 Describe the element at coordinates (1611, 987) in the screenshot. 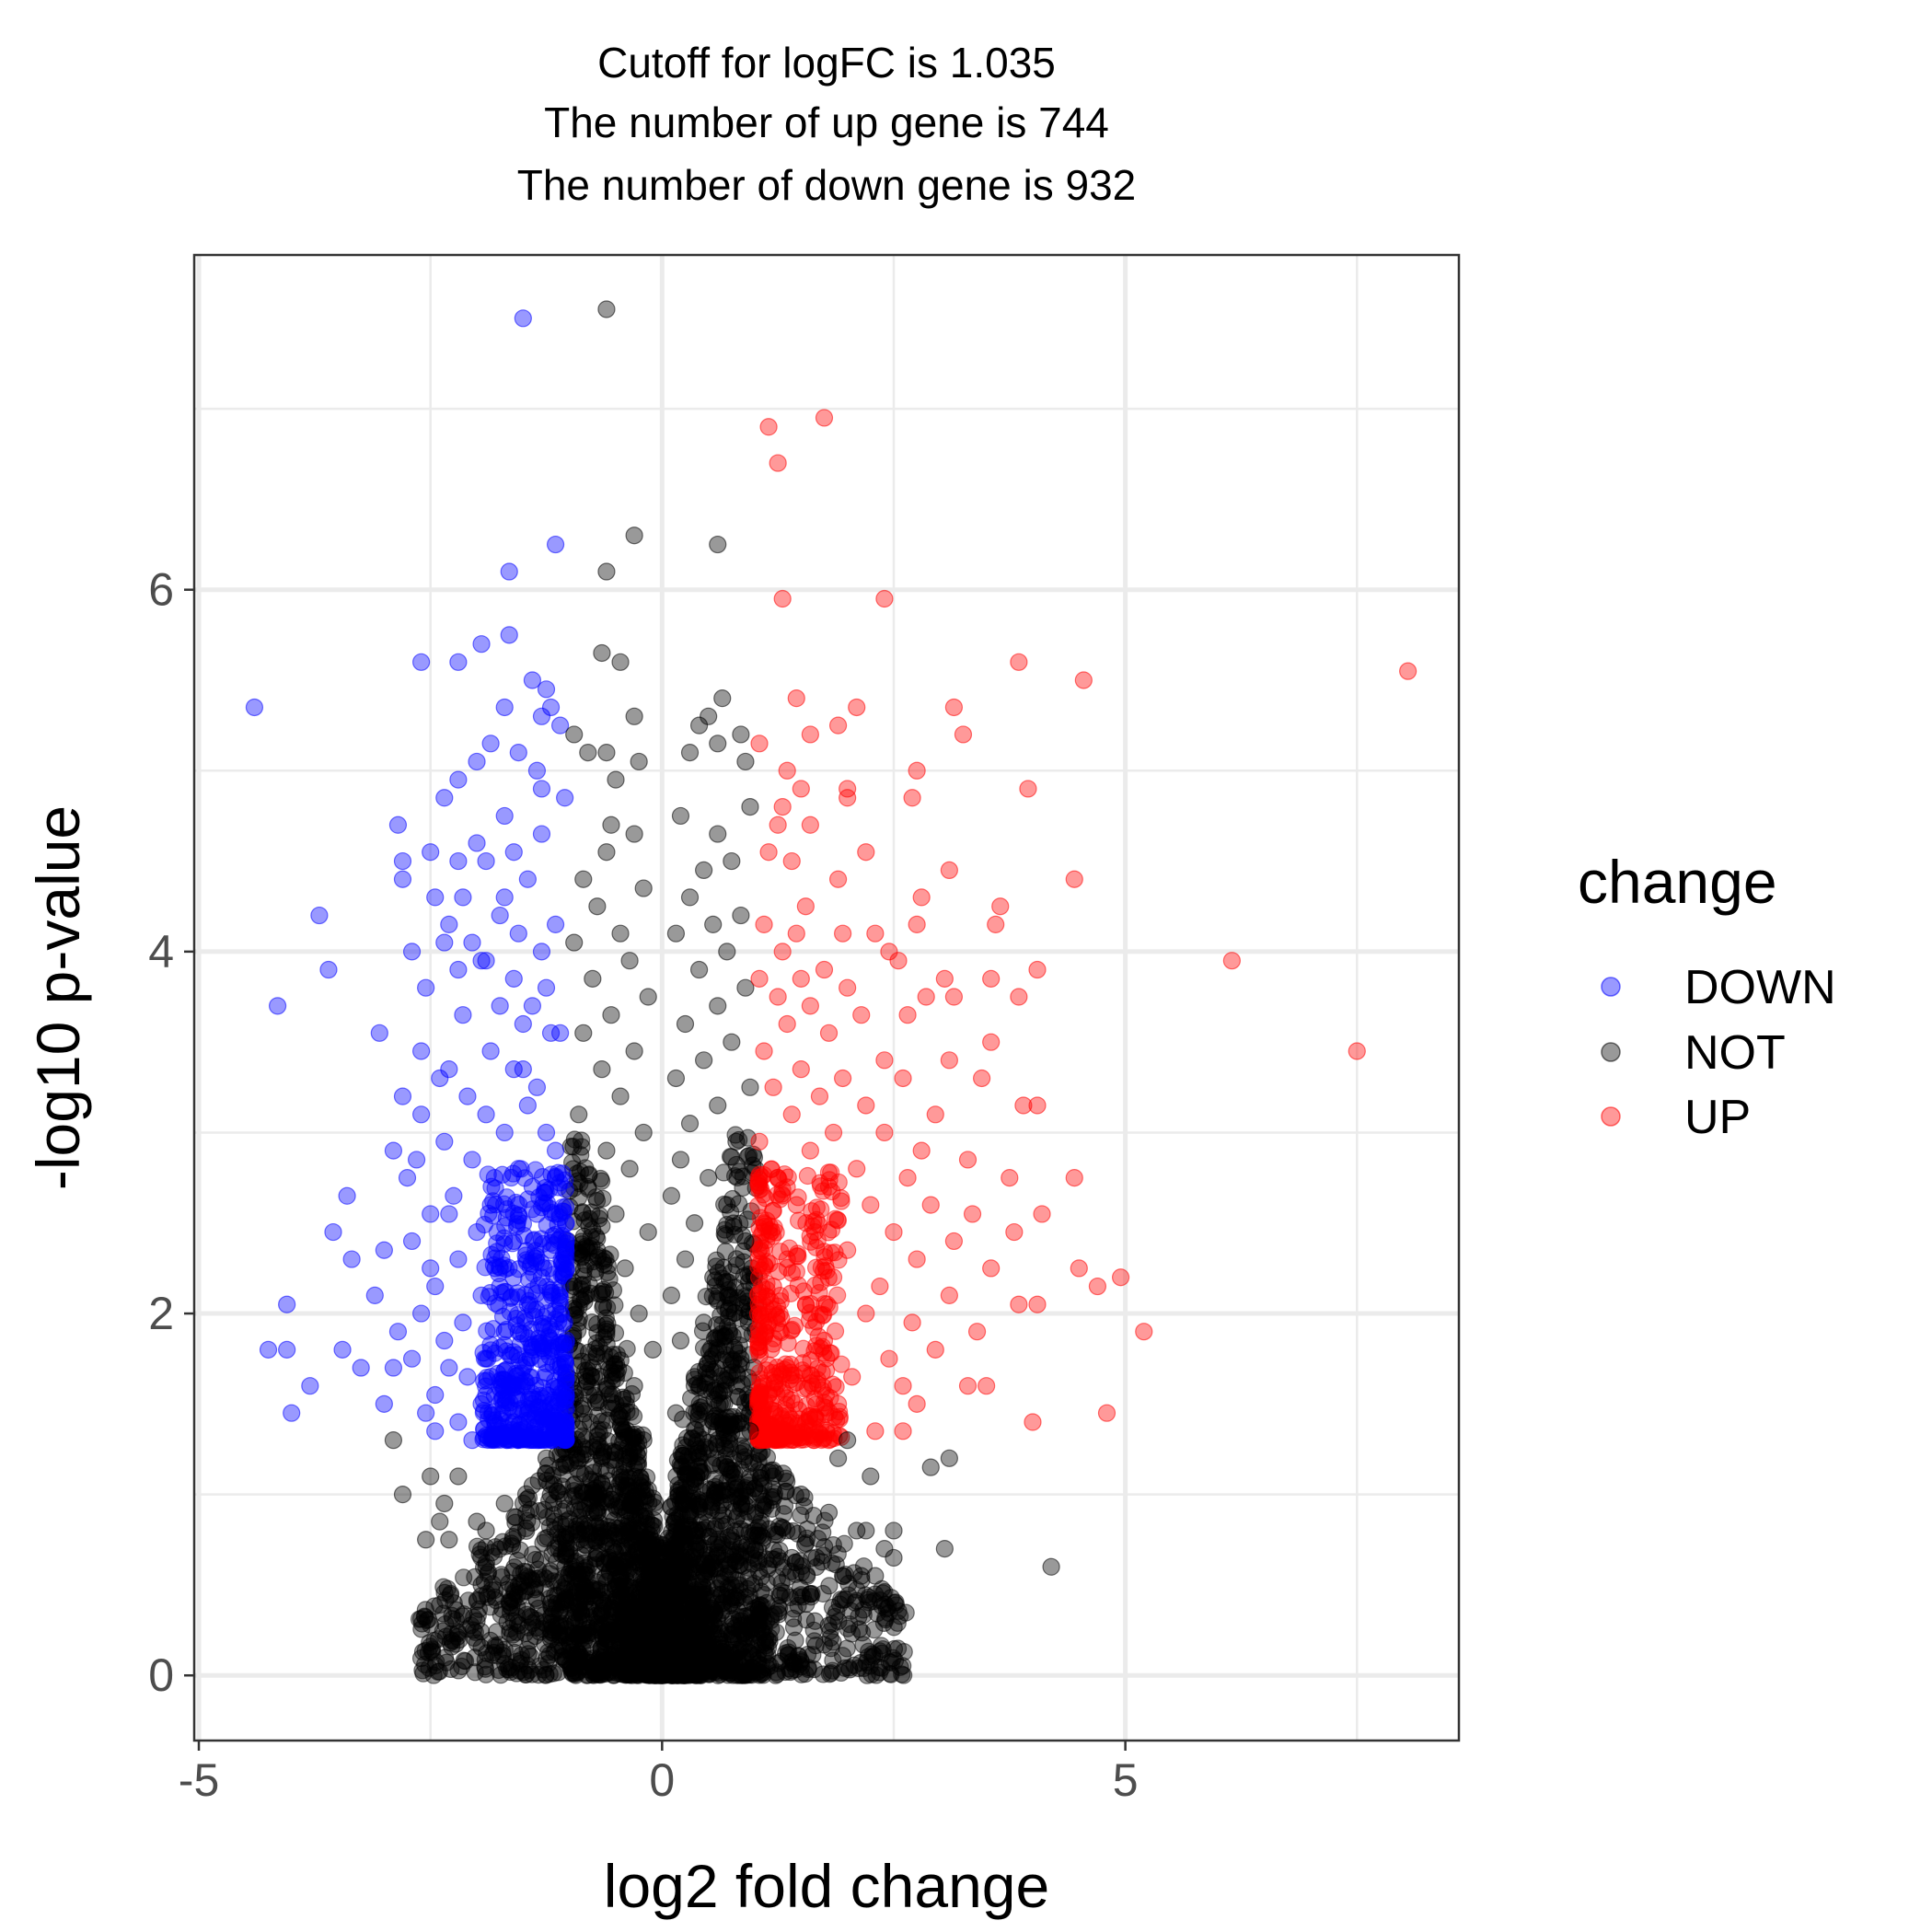

I see `legend-key-down` at that location.